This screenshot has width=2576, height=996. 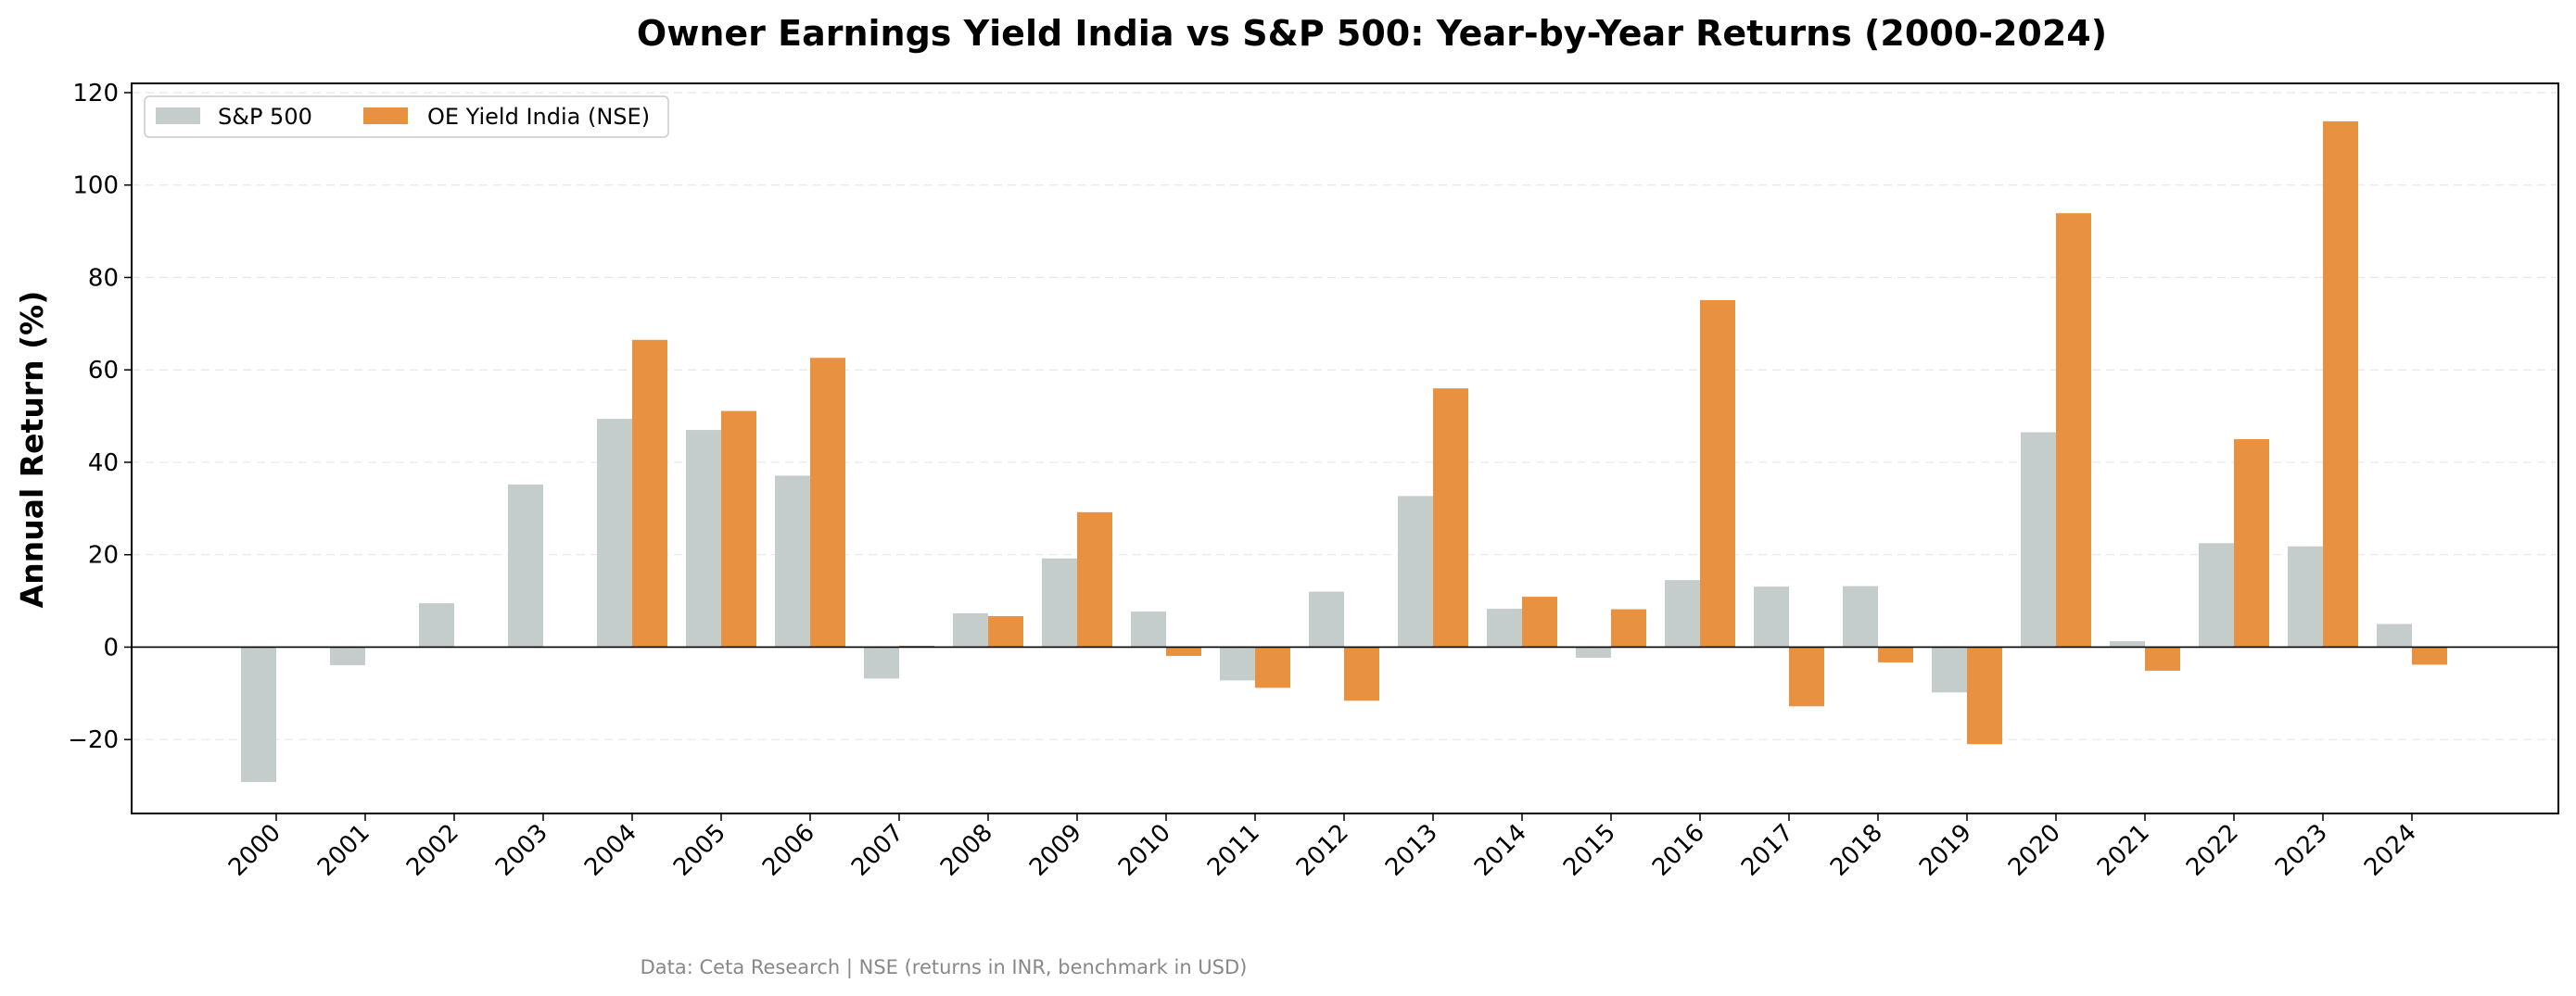 I want to click on x-tick-label: 2004, so click(x=610, y=850).